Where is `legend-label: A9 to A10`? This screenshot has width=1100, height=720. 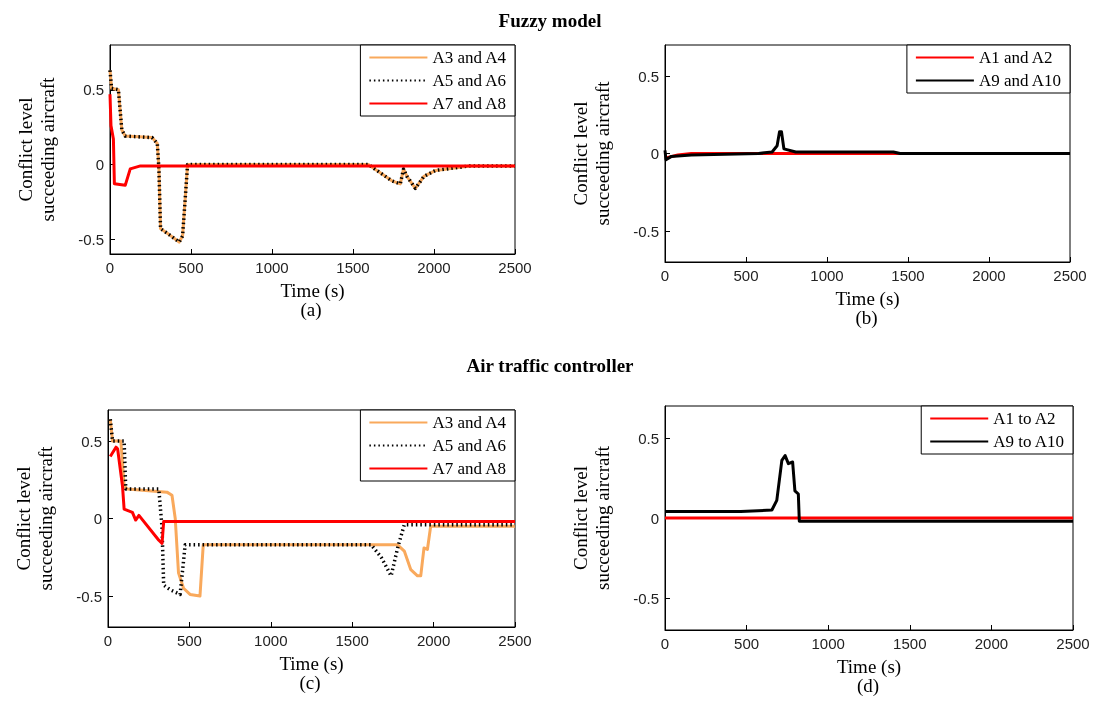
legend-label: A9 to A10 is located at coordinates (1029, 441).